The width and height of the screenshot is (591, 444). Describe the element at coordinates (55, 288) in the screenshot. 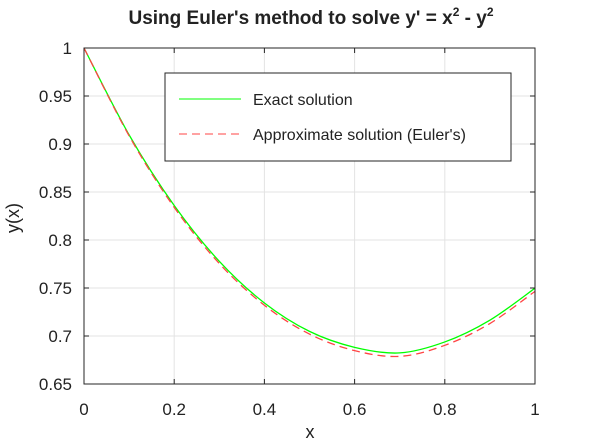

I see `y-tick-label: 0.75` at that location.